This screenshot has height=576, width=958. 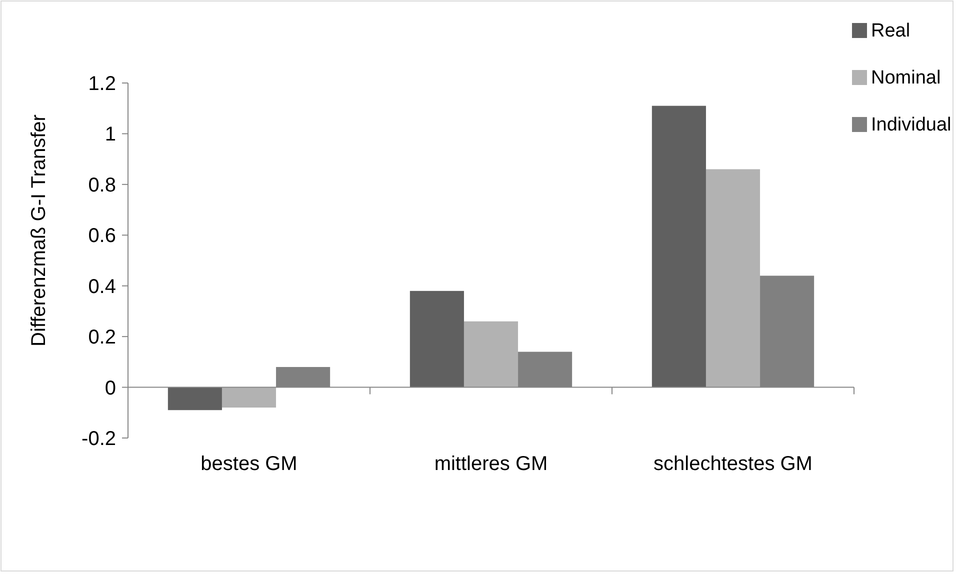 I want to click on y-axis-title: Differenzmaß G-I Transfer, so click(x=39, y=230).